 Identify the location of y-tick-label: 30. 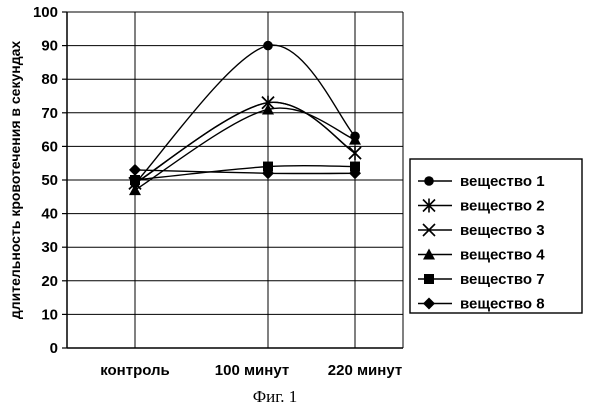
(49, 247).